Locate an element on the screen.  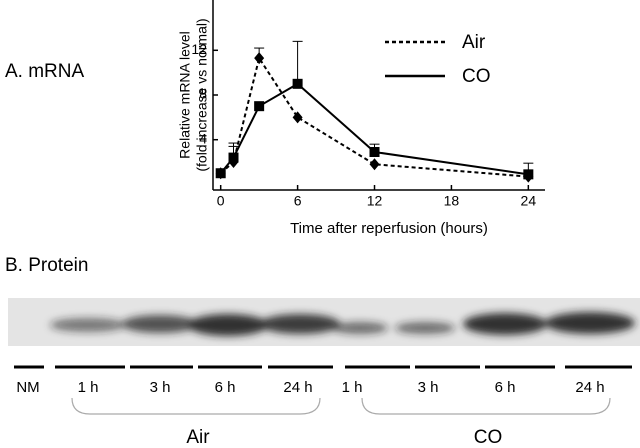
x-tick-label: 6 is located at coordinates (298, 201).